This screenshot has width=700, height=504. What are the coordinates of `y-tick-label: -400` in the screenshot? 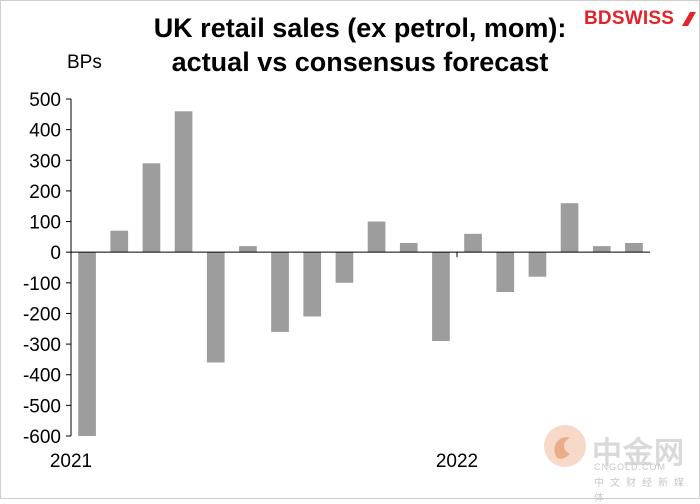 It's located at (42, 376).